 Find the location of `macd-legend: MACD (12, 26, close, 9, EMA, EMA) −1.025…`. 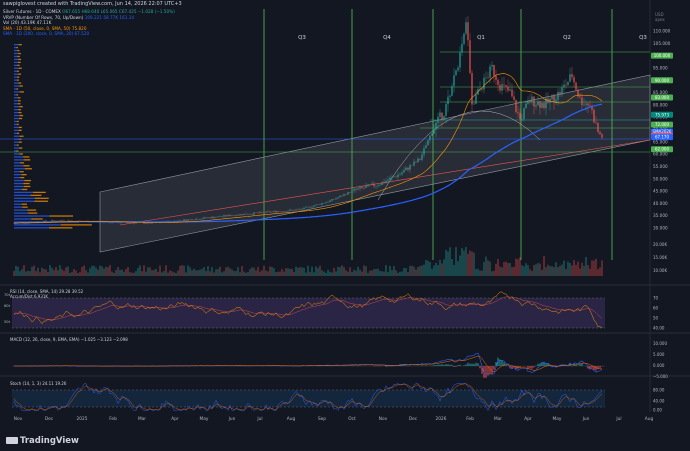

macd-legend: MACD (12, 26, close, 9, EMA, EMA) −1.025… is located at coordinates (69, 339).